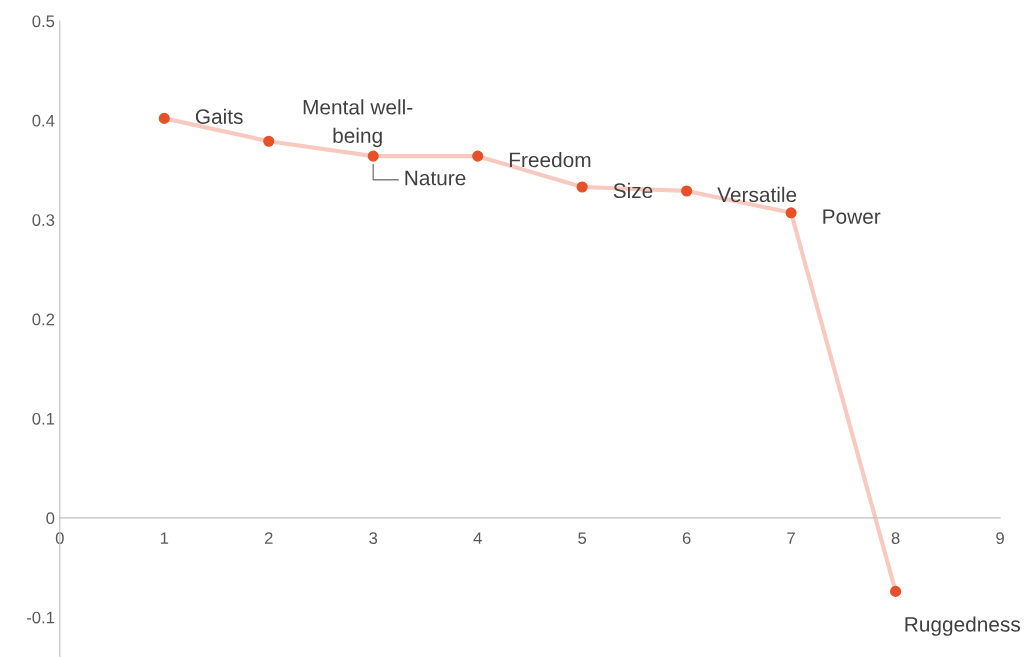 The height and width of the screenshot is (657, 1031). Describe the element at coordinates (1000, 538) in the screenshot. I see `x-tick-label: 9` at that location.